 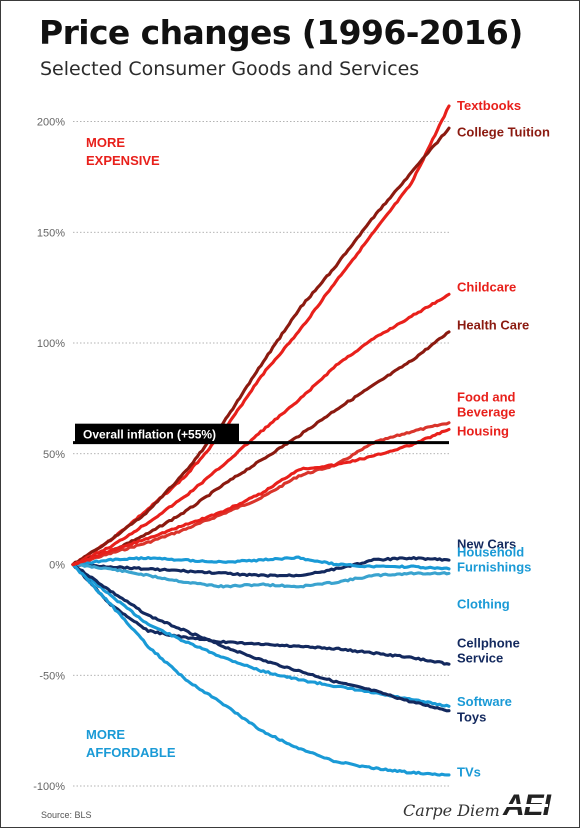 I want to click on series-label-childcare: Childcare, so click(x=486, y=287).